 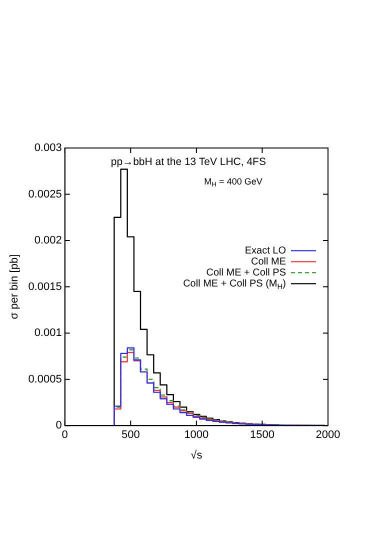 What do you see at coordinates (45, 379) in the screenshot?
I see `y-tick-label: 0.0005` at bounding box center [45, 379].